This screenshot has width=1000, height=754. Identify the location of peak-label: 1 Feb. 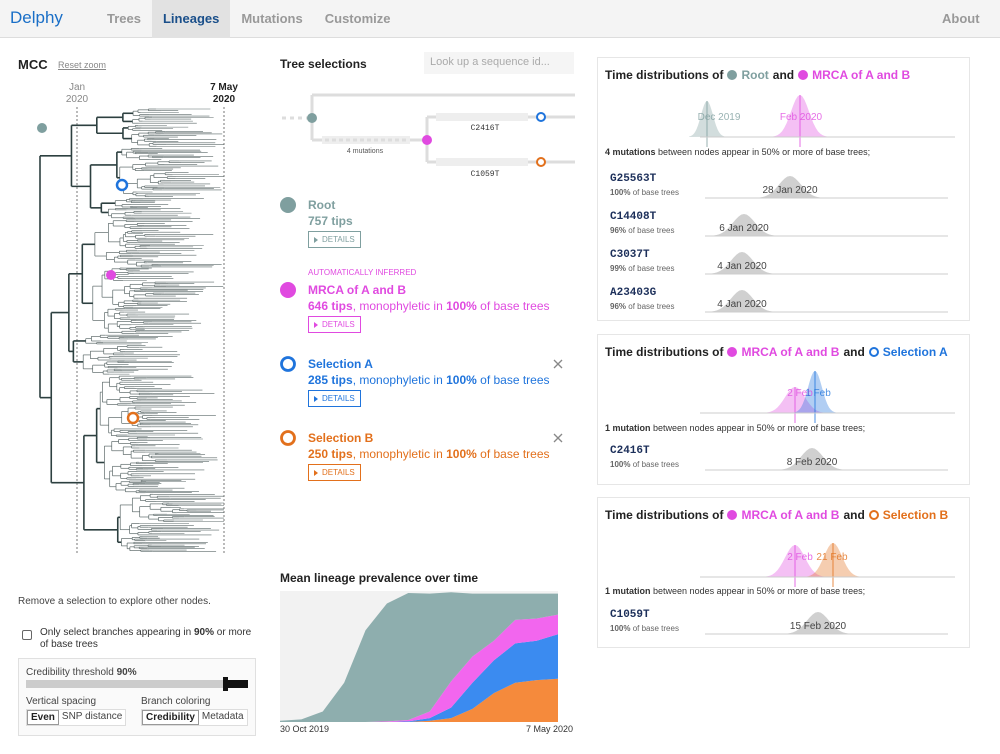
(818, 393).